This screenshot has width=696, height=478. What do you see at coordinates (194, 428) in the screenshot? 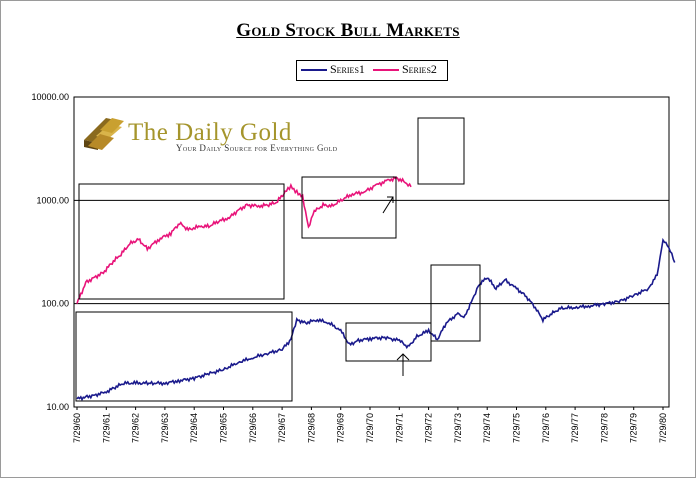
I see `x-tick-label: 7/29/64` at bounding box center [194, 428].